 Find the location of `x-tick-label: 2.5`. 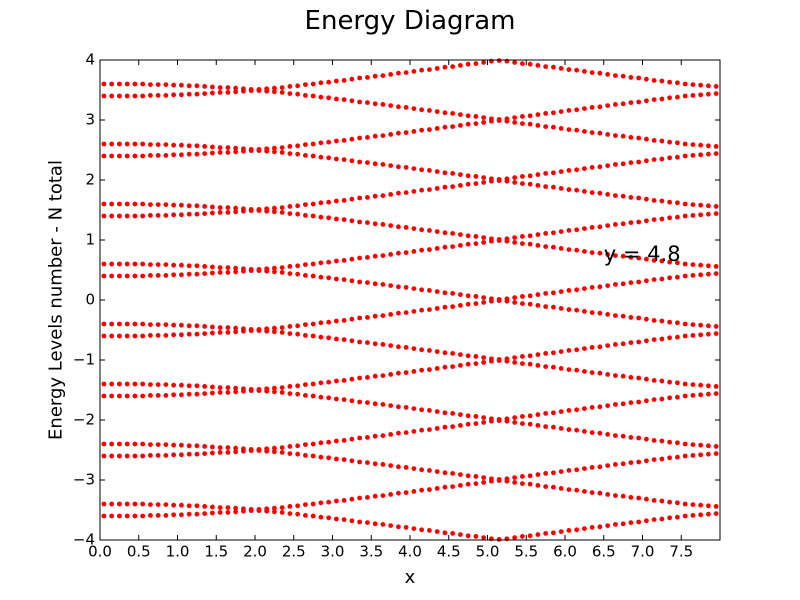

x-tick-label: 2.5 is located at coordinates (294, 552).